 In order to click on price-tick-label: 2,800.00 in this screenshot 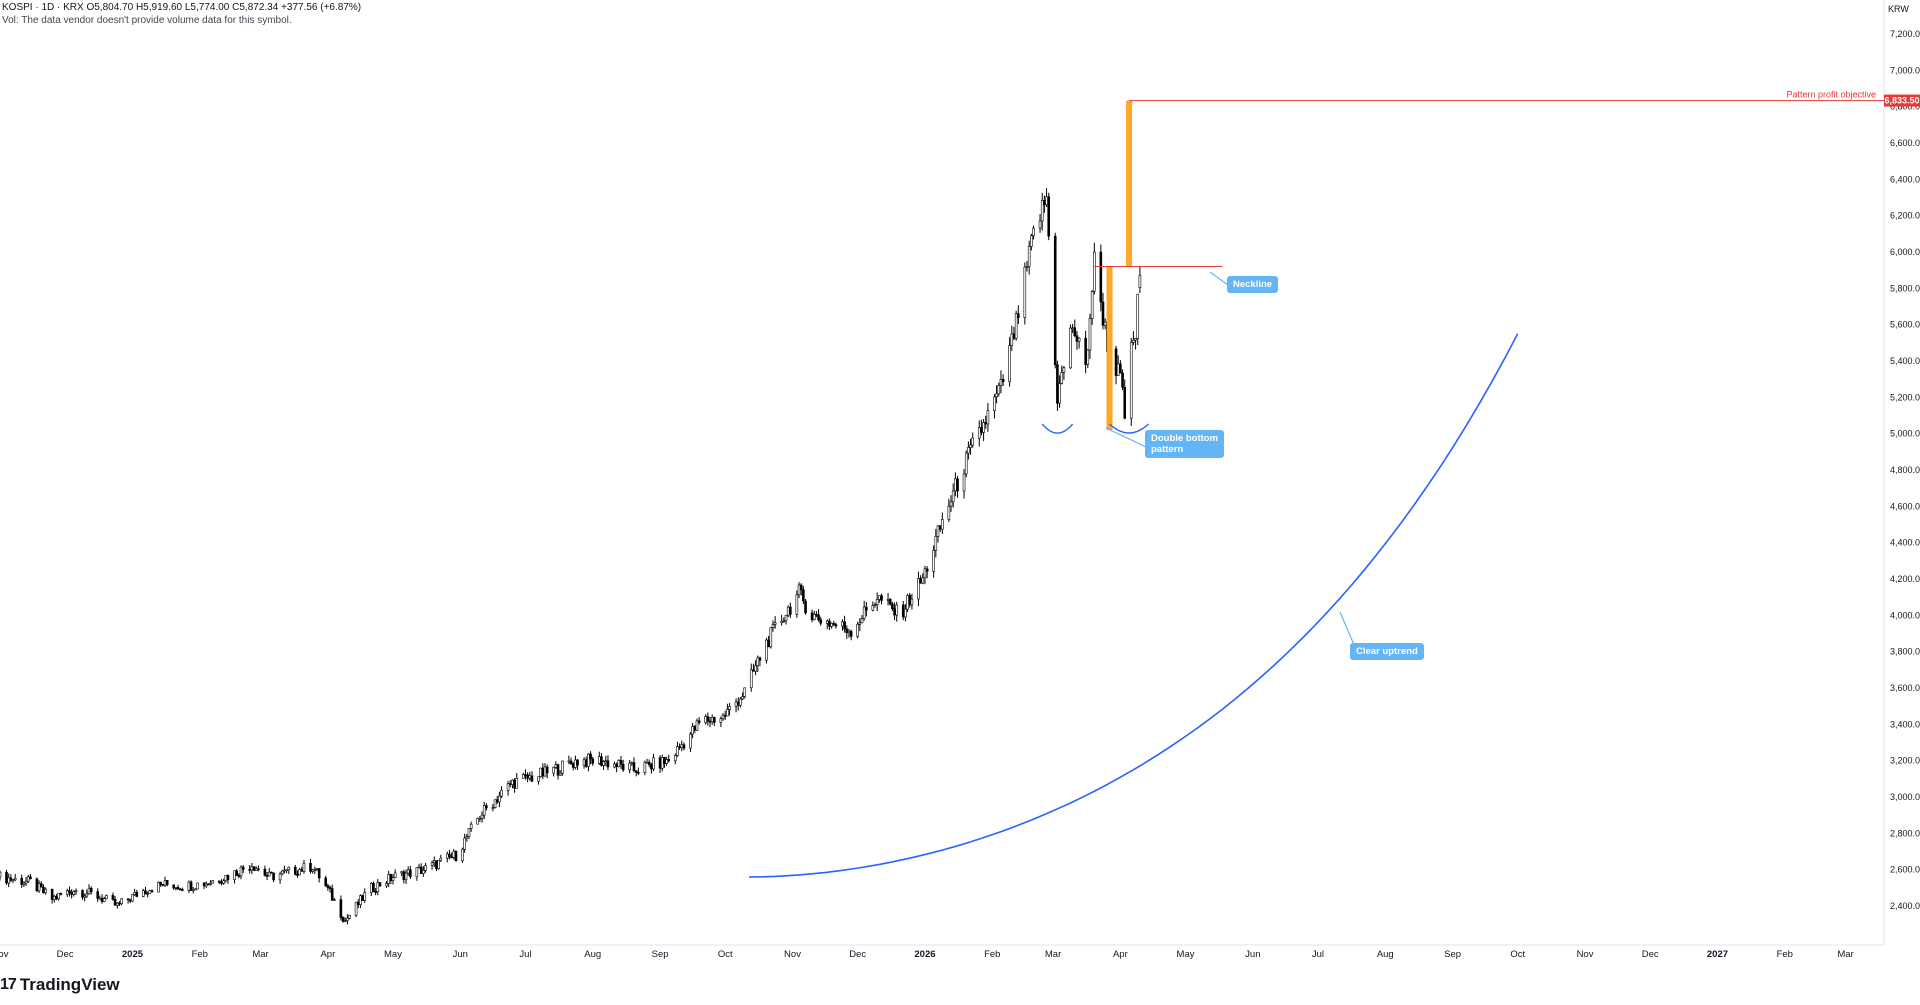, I will do `click(1905, 833)`.